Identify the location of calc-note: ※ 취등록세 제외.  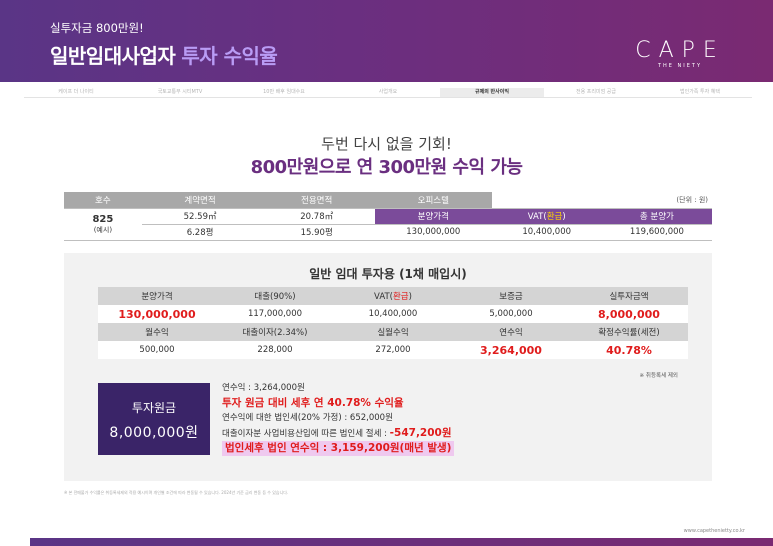
(658, 376).